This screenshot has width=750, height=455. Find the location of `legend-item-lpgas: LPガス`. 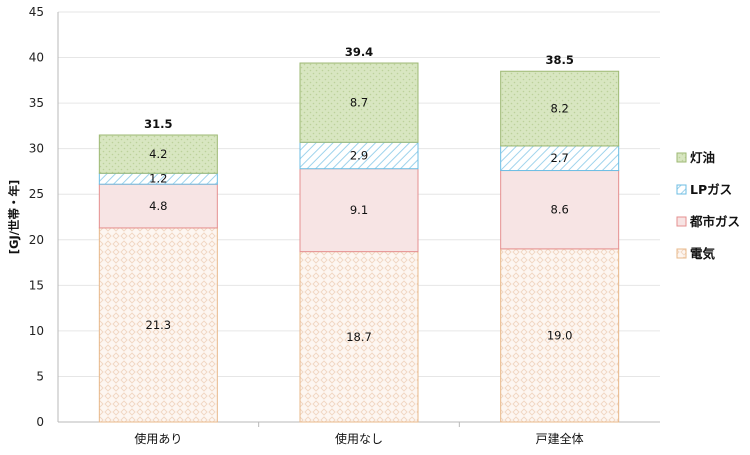

legend-item-lpgas: LPガス is located at coordinates (704, 189).